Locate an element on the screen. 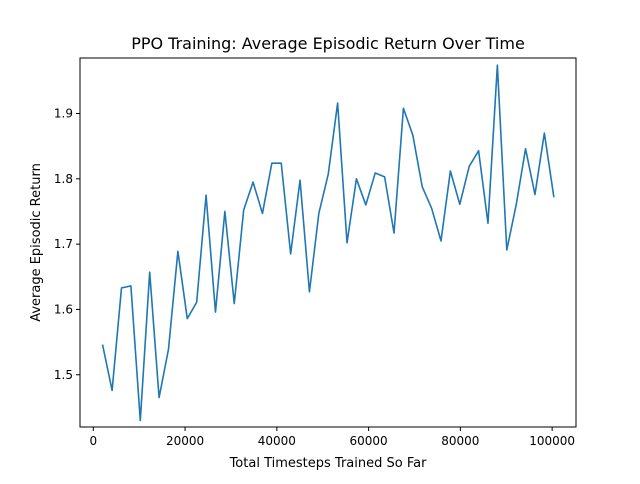 The height and width of the screenshot is (484, 640). y-tick-label: 1.5 is located at coordinates (63, 375).